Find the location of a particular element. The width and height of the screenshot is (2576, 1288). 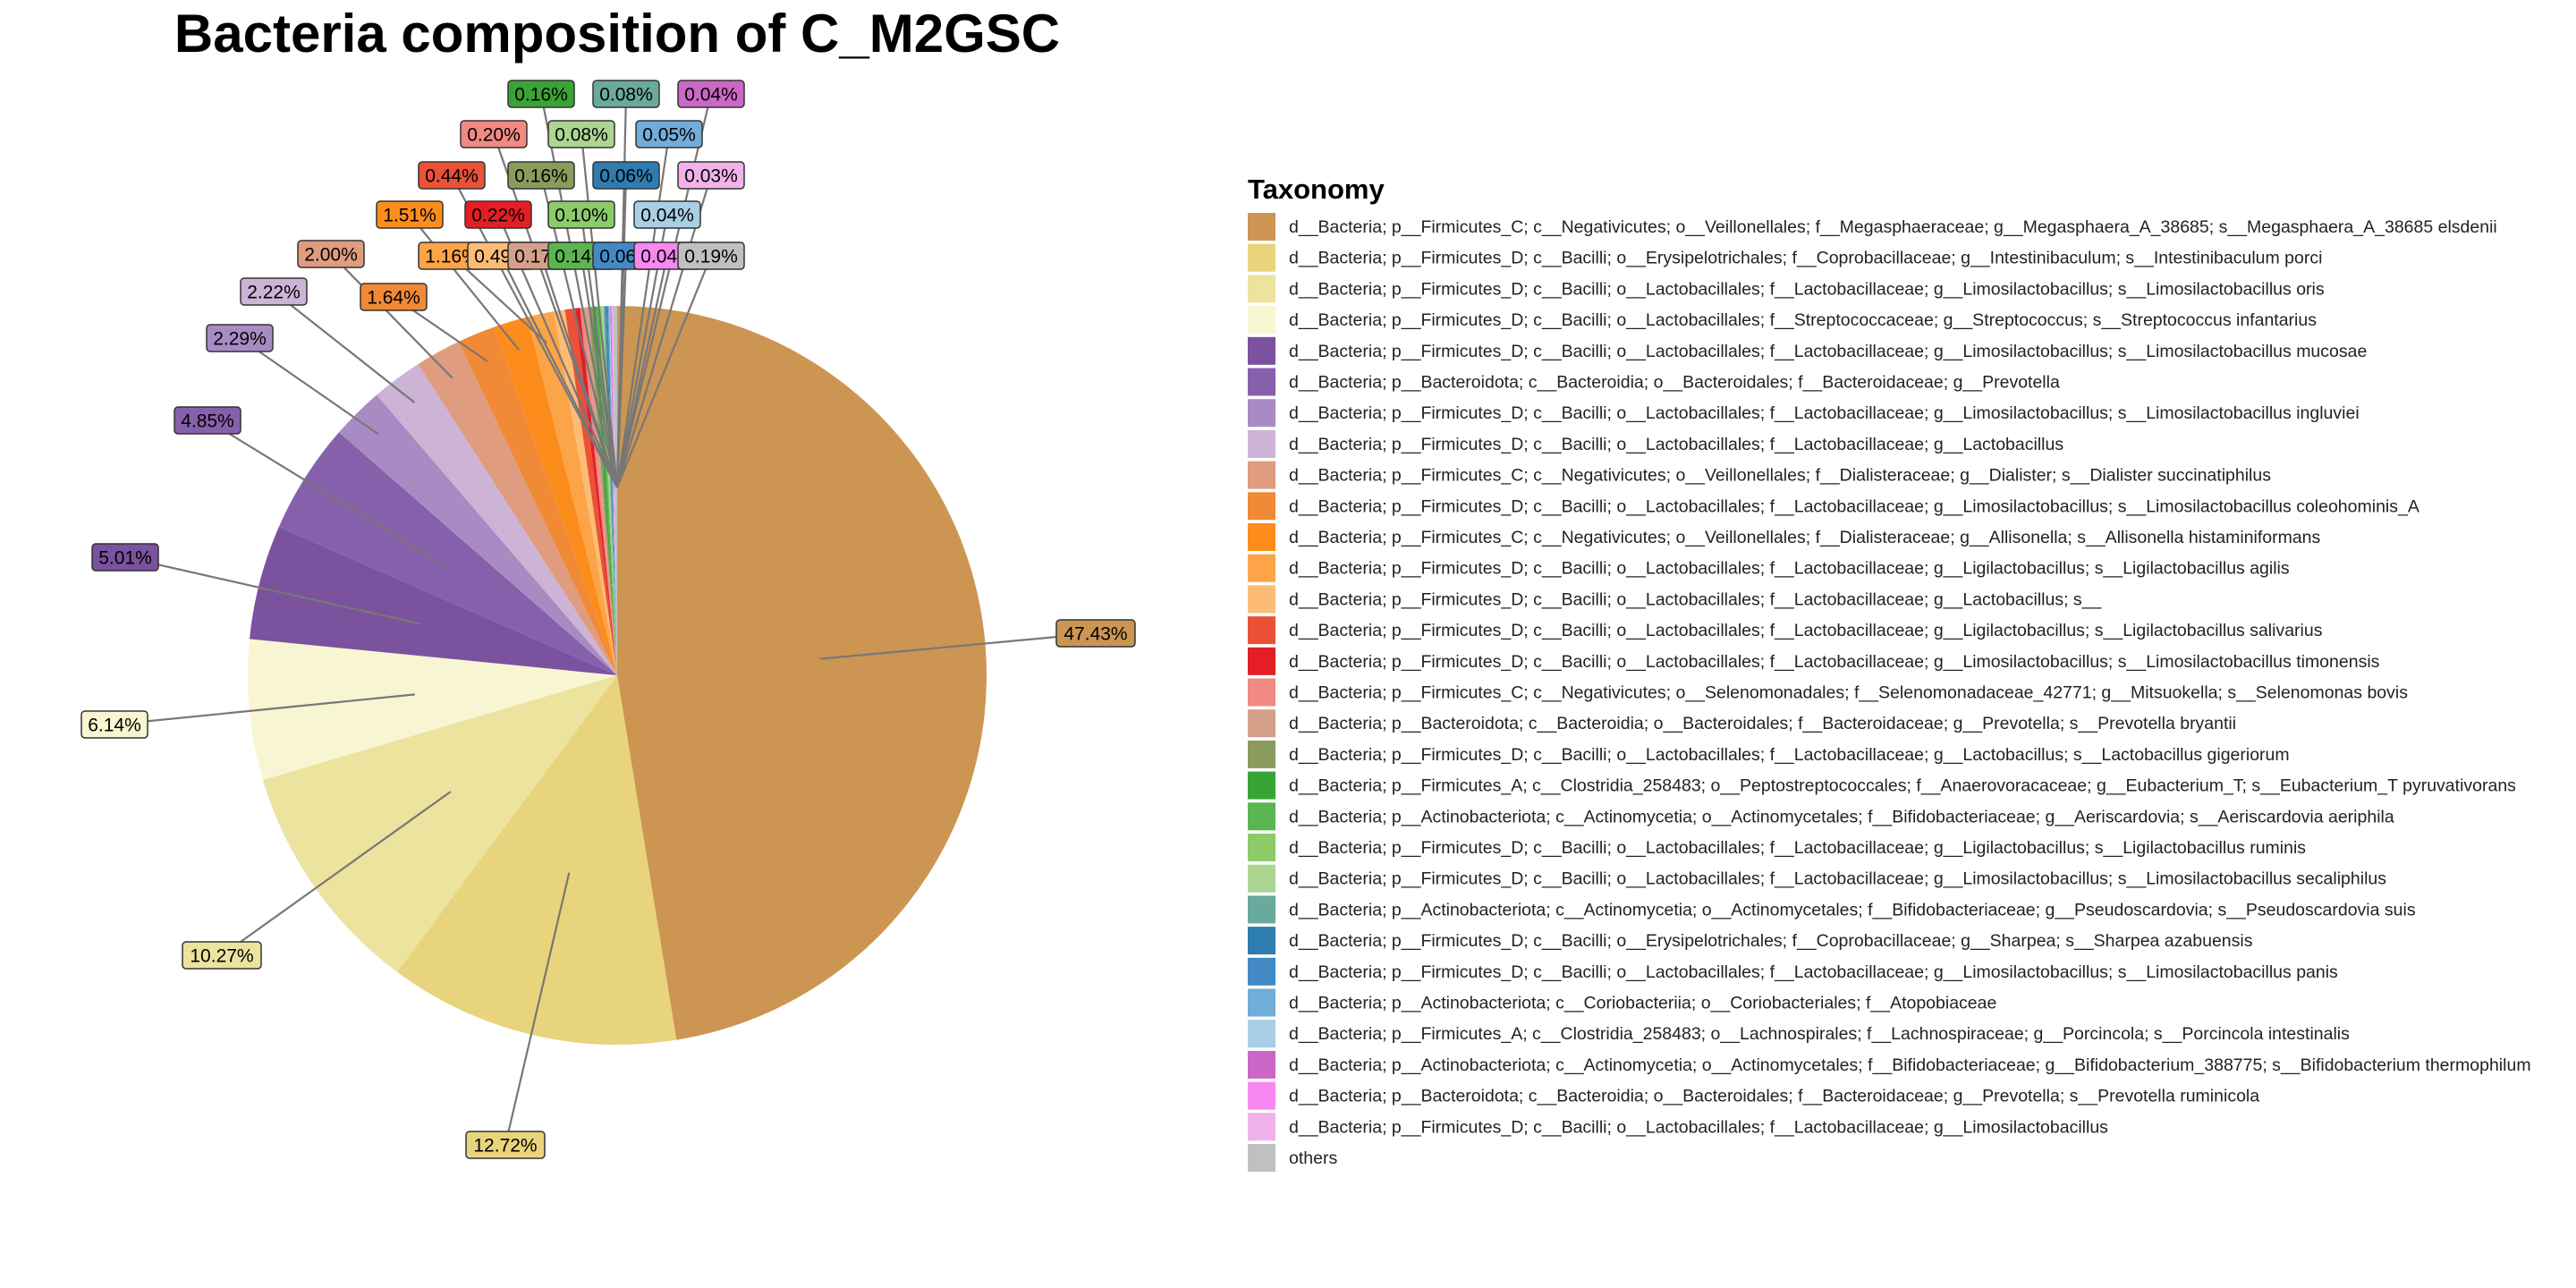

slice-label: 0.16% is located at coordinates (541, 175).